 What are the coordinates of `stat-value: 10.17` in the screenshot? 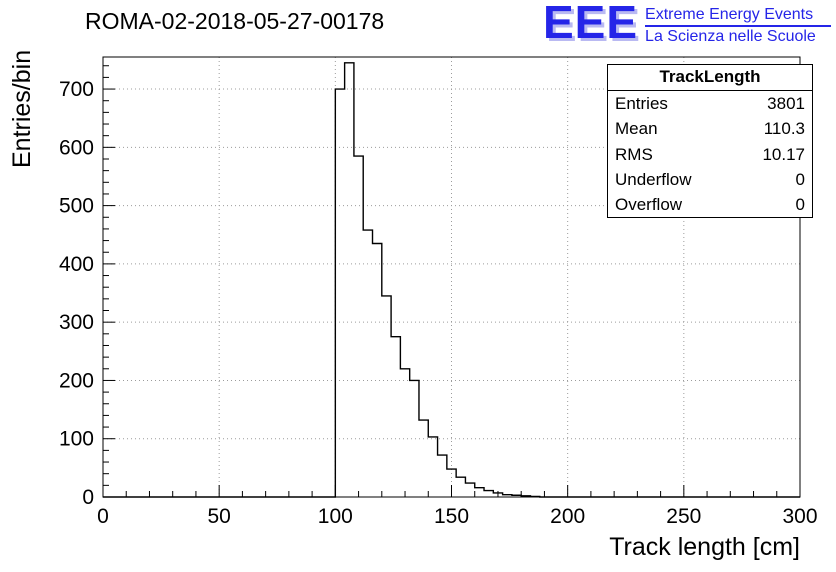 It's located at (783, 154).